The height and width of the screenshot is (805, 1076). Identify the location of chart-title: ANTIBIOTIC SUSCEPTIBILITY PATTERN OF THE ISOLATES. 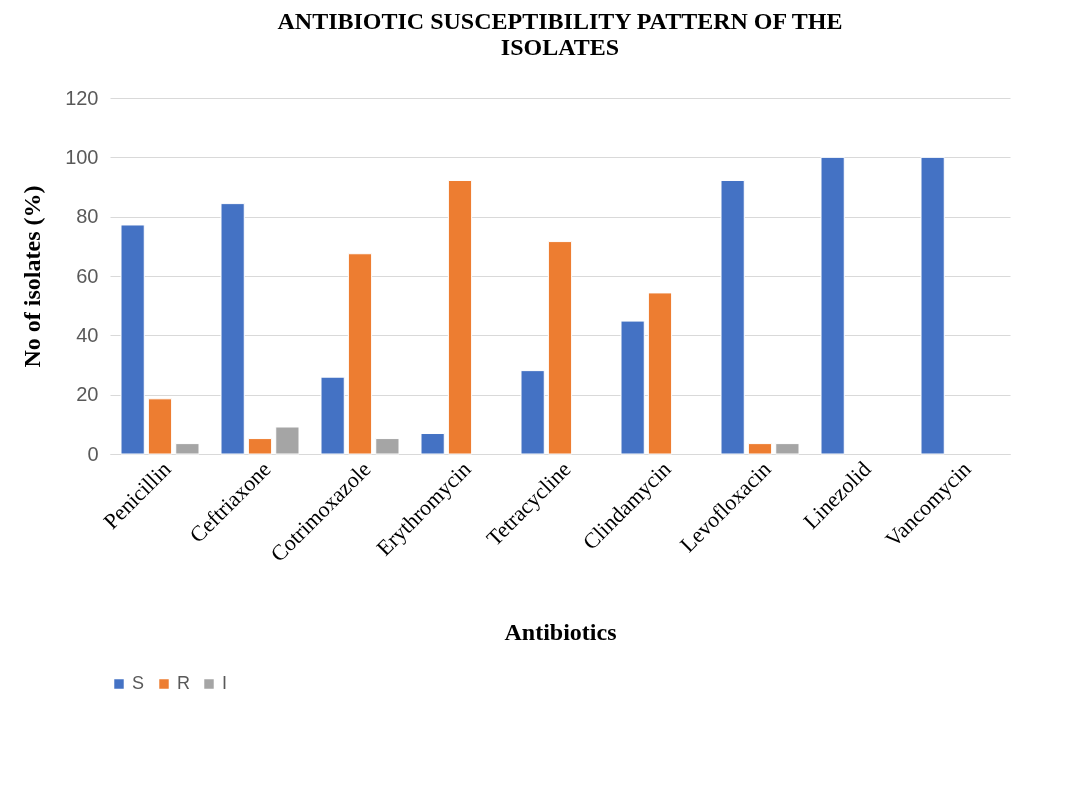
(560, 34).